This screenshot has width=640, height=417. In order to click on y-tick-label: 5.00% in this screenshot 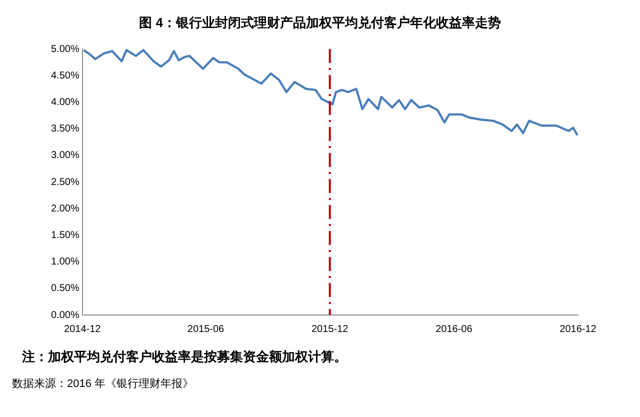, I will do `click(65, 49)`.